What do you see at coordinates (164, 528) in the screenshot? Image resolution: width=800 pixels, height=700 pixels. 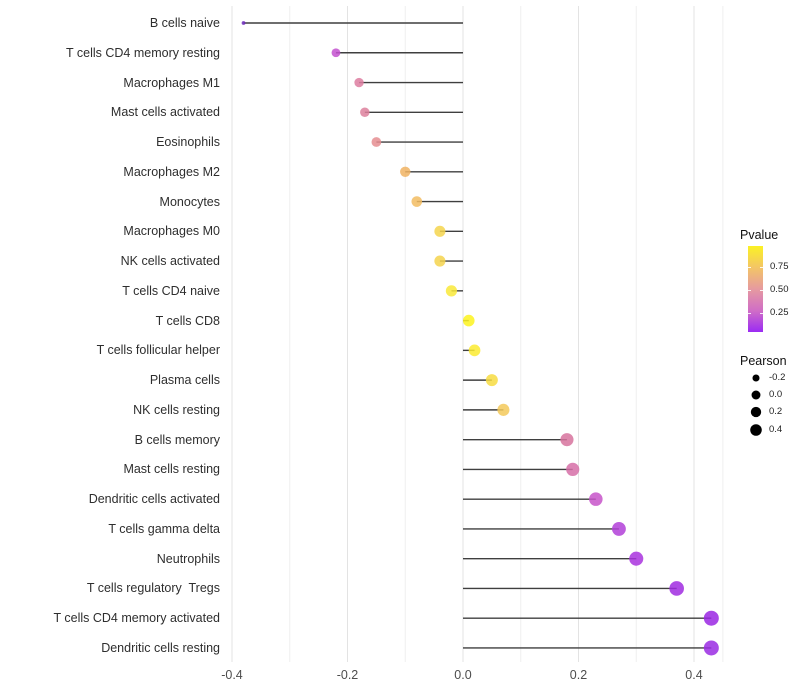 I see `category-label: T cells gamma delta` at bounding box center [164, 528].